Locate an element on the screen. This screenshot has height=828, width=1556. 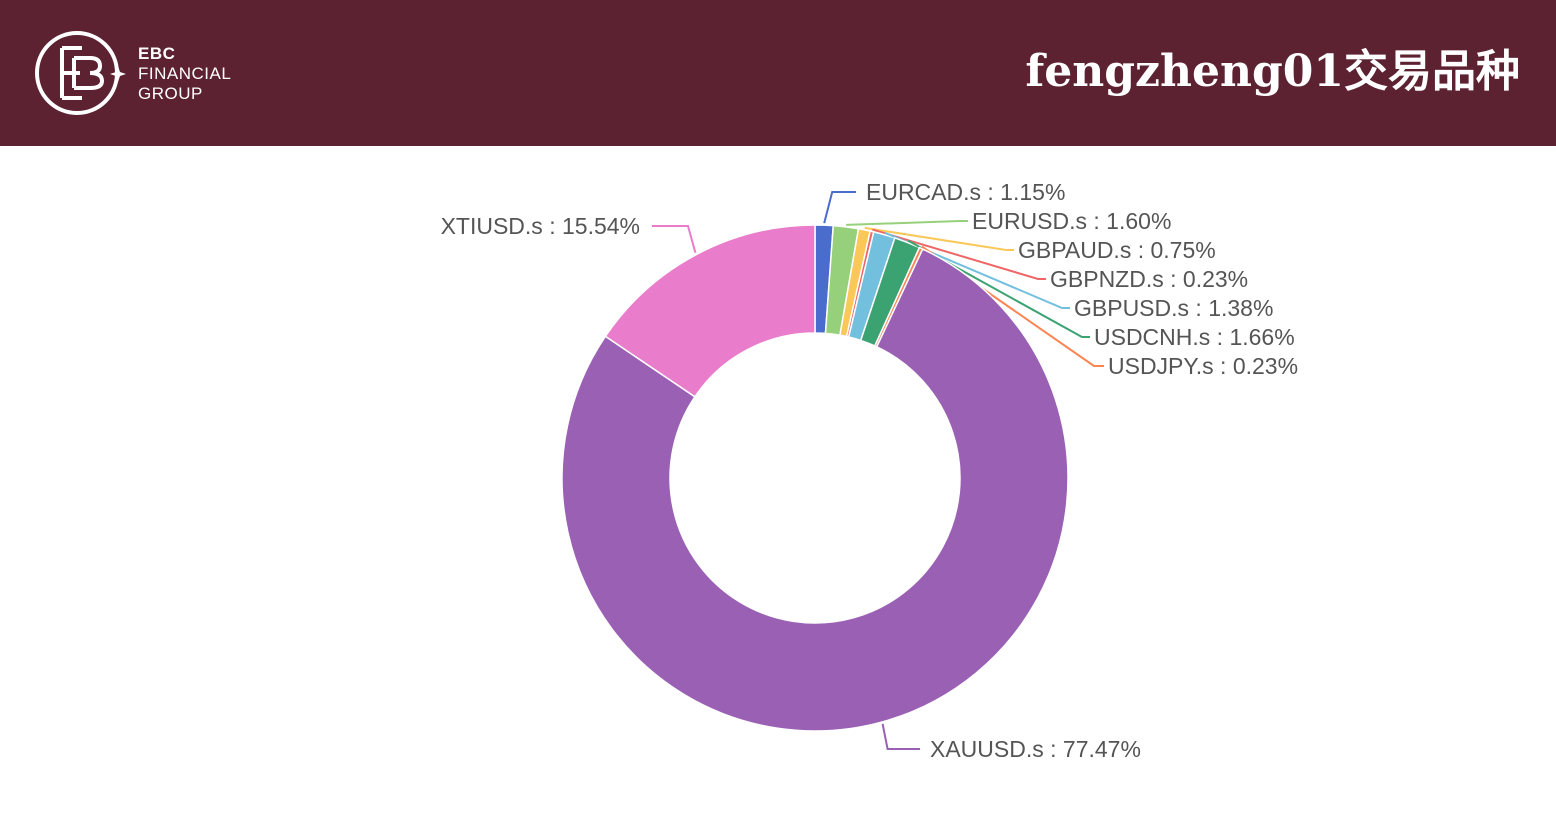
data-label-eurusd-s: EURUSD.s : 1.60% is located at coordinates (1071, 221).